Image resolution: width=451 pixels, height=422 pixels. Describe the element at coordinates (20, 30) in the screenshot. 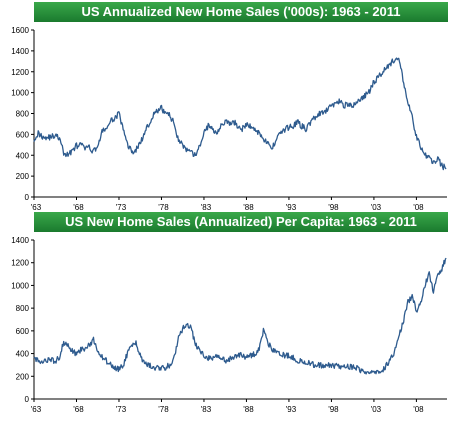

I see `y-tick-label: 1600` at that location.